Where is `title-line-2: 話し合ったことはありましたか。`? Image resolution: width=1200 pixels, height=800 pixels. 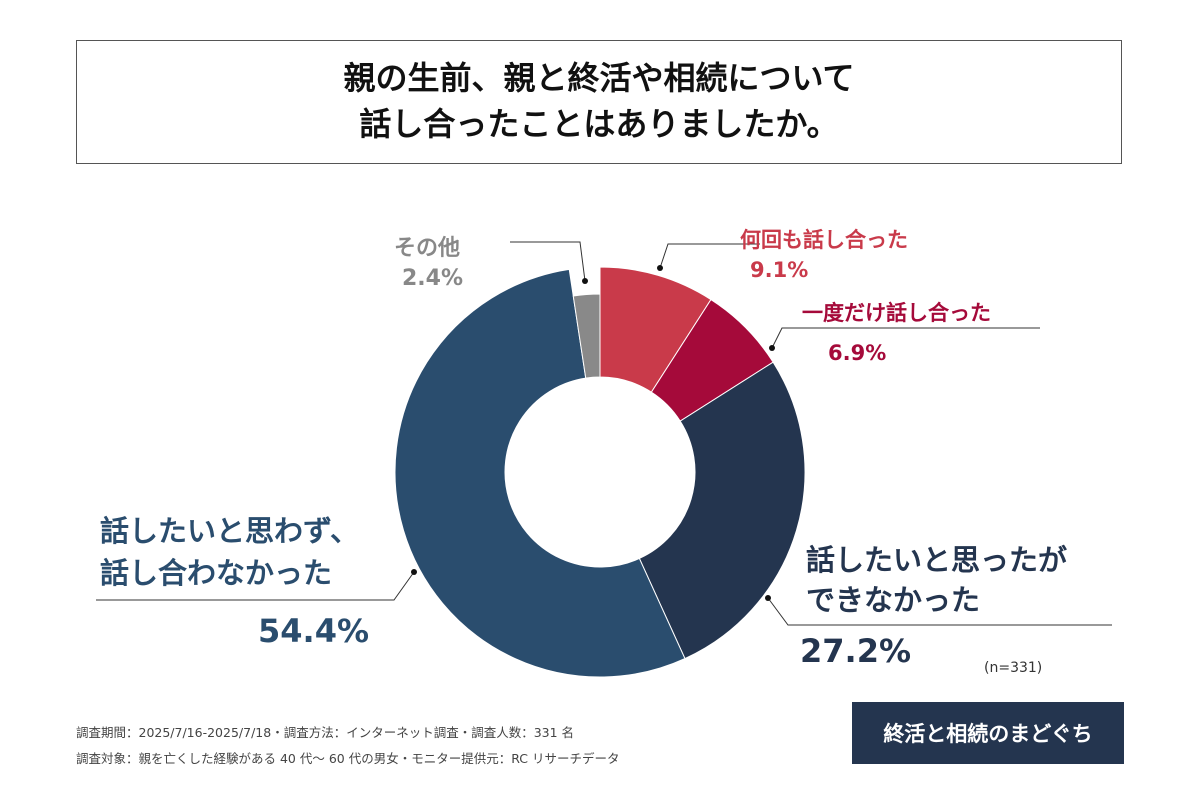
title-line-2: 話し合ったことはありましたか。 is located at coordinates (599, 124).